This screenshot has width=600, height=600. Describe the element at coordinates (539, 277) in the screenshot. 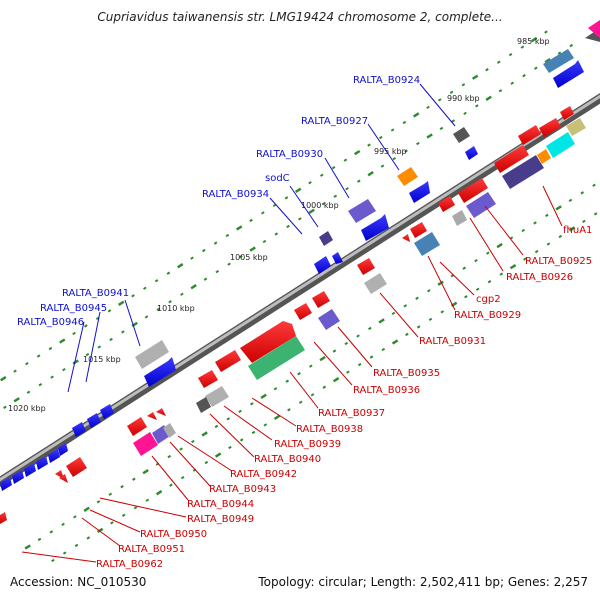

I see `gene-label: RALTA_B0926` at that location.